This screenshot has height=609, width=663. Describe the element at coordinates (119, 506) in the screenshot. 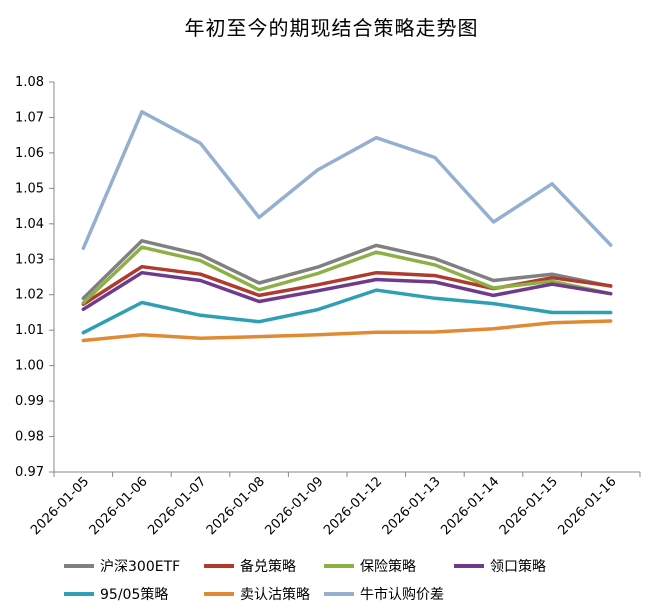

I see `x-tick-label: 2026-01-06` at that location.